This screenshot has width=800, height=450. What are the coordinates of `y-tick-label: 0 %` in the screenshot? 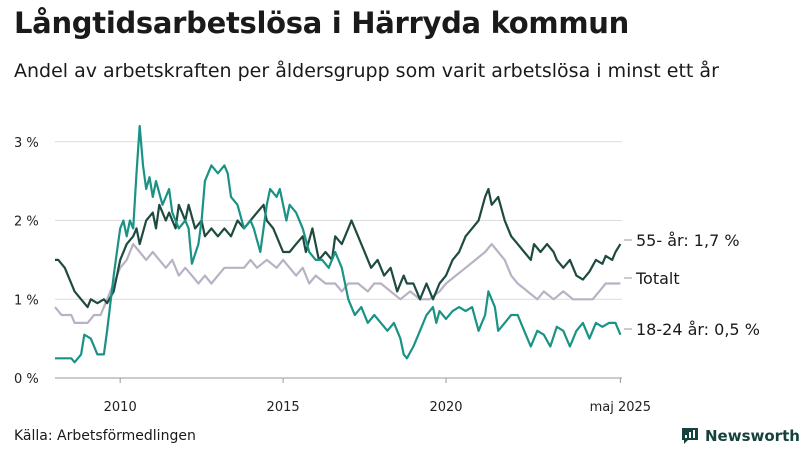 It's located at (26, 379).